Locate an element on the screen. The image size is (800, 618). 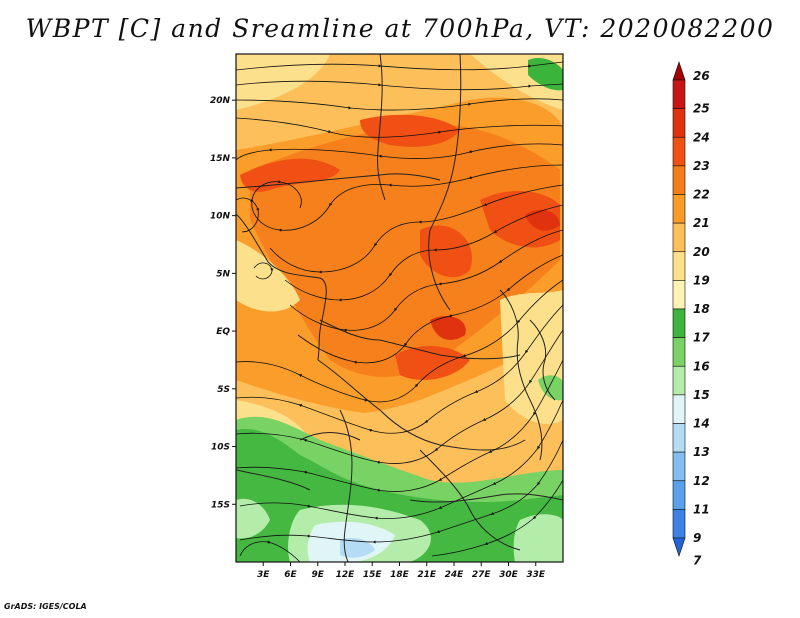
colorbar-label: 11 is located at coordinates (701, 509).